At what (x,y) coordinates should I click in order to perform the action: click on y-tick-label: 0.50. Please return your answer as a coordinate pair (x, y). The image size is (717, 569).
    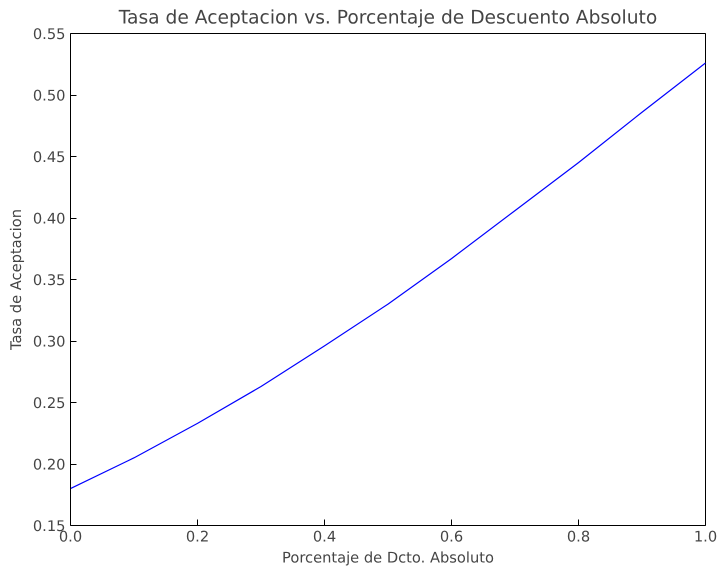
    Looking at the image, I should click on (49, 96).